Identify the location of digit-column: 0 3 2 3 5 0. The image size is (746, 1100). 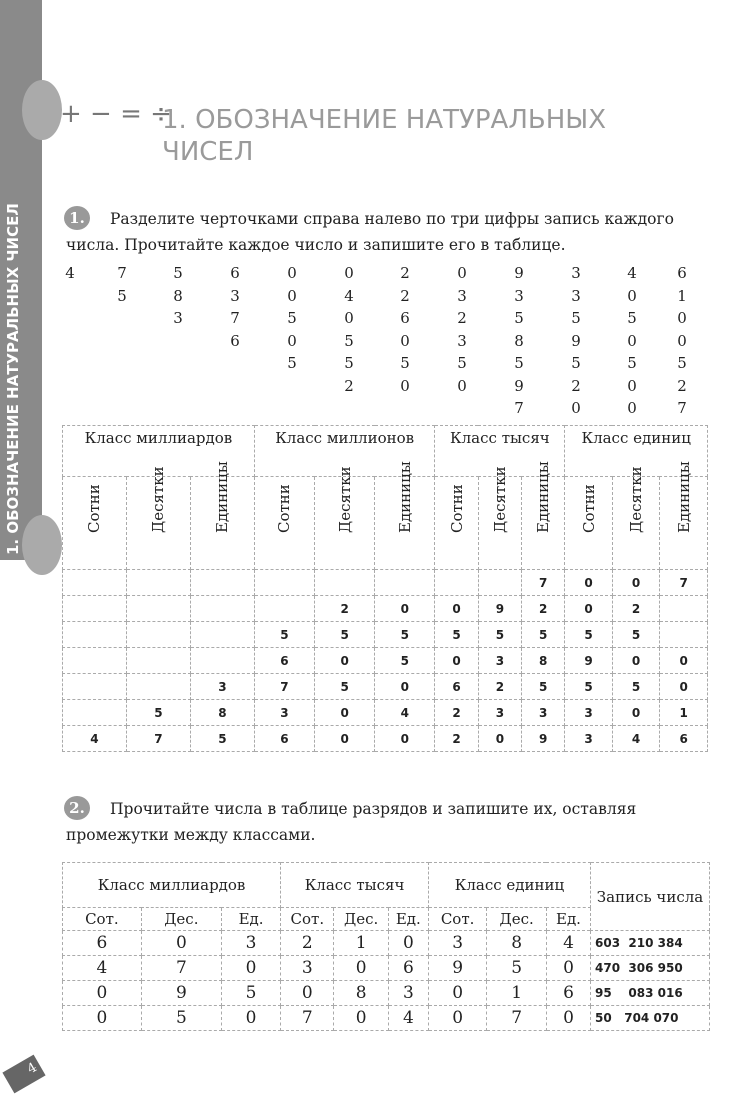
(462, 329).